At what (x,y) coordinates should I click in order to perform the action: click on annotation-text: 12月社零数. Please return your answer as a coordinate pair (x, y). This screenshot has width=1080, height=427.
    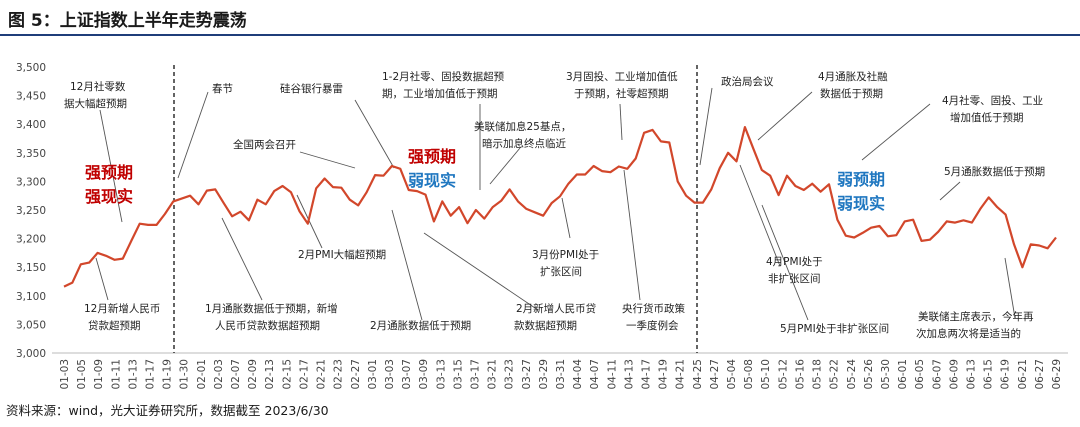
    Looking at the image, I should click on (98, 86).